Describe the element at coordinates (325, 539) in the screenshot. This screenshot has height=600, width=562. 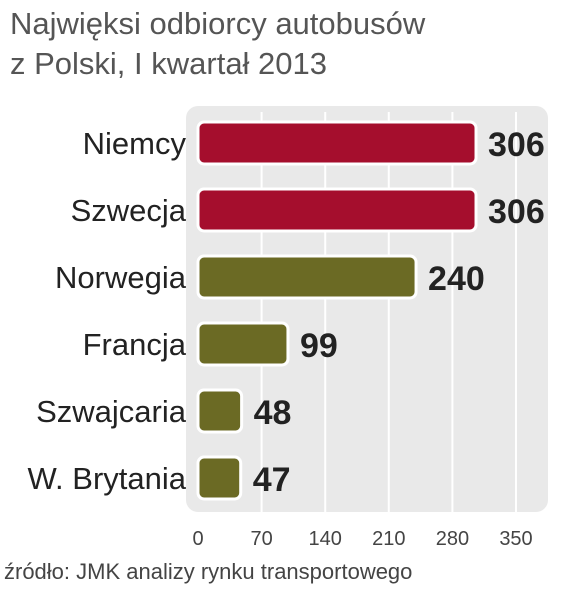
I see `x-tick-label: 140` at that location.